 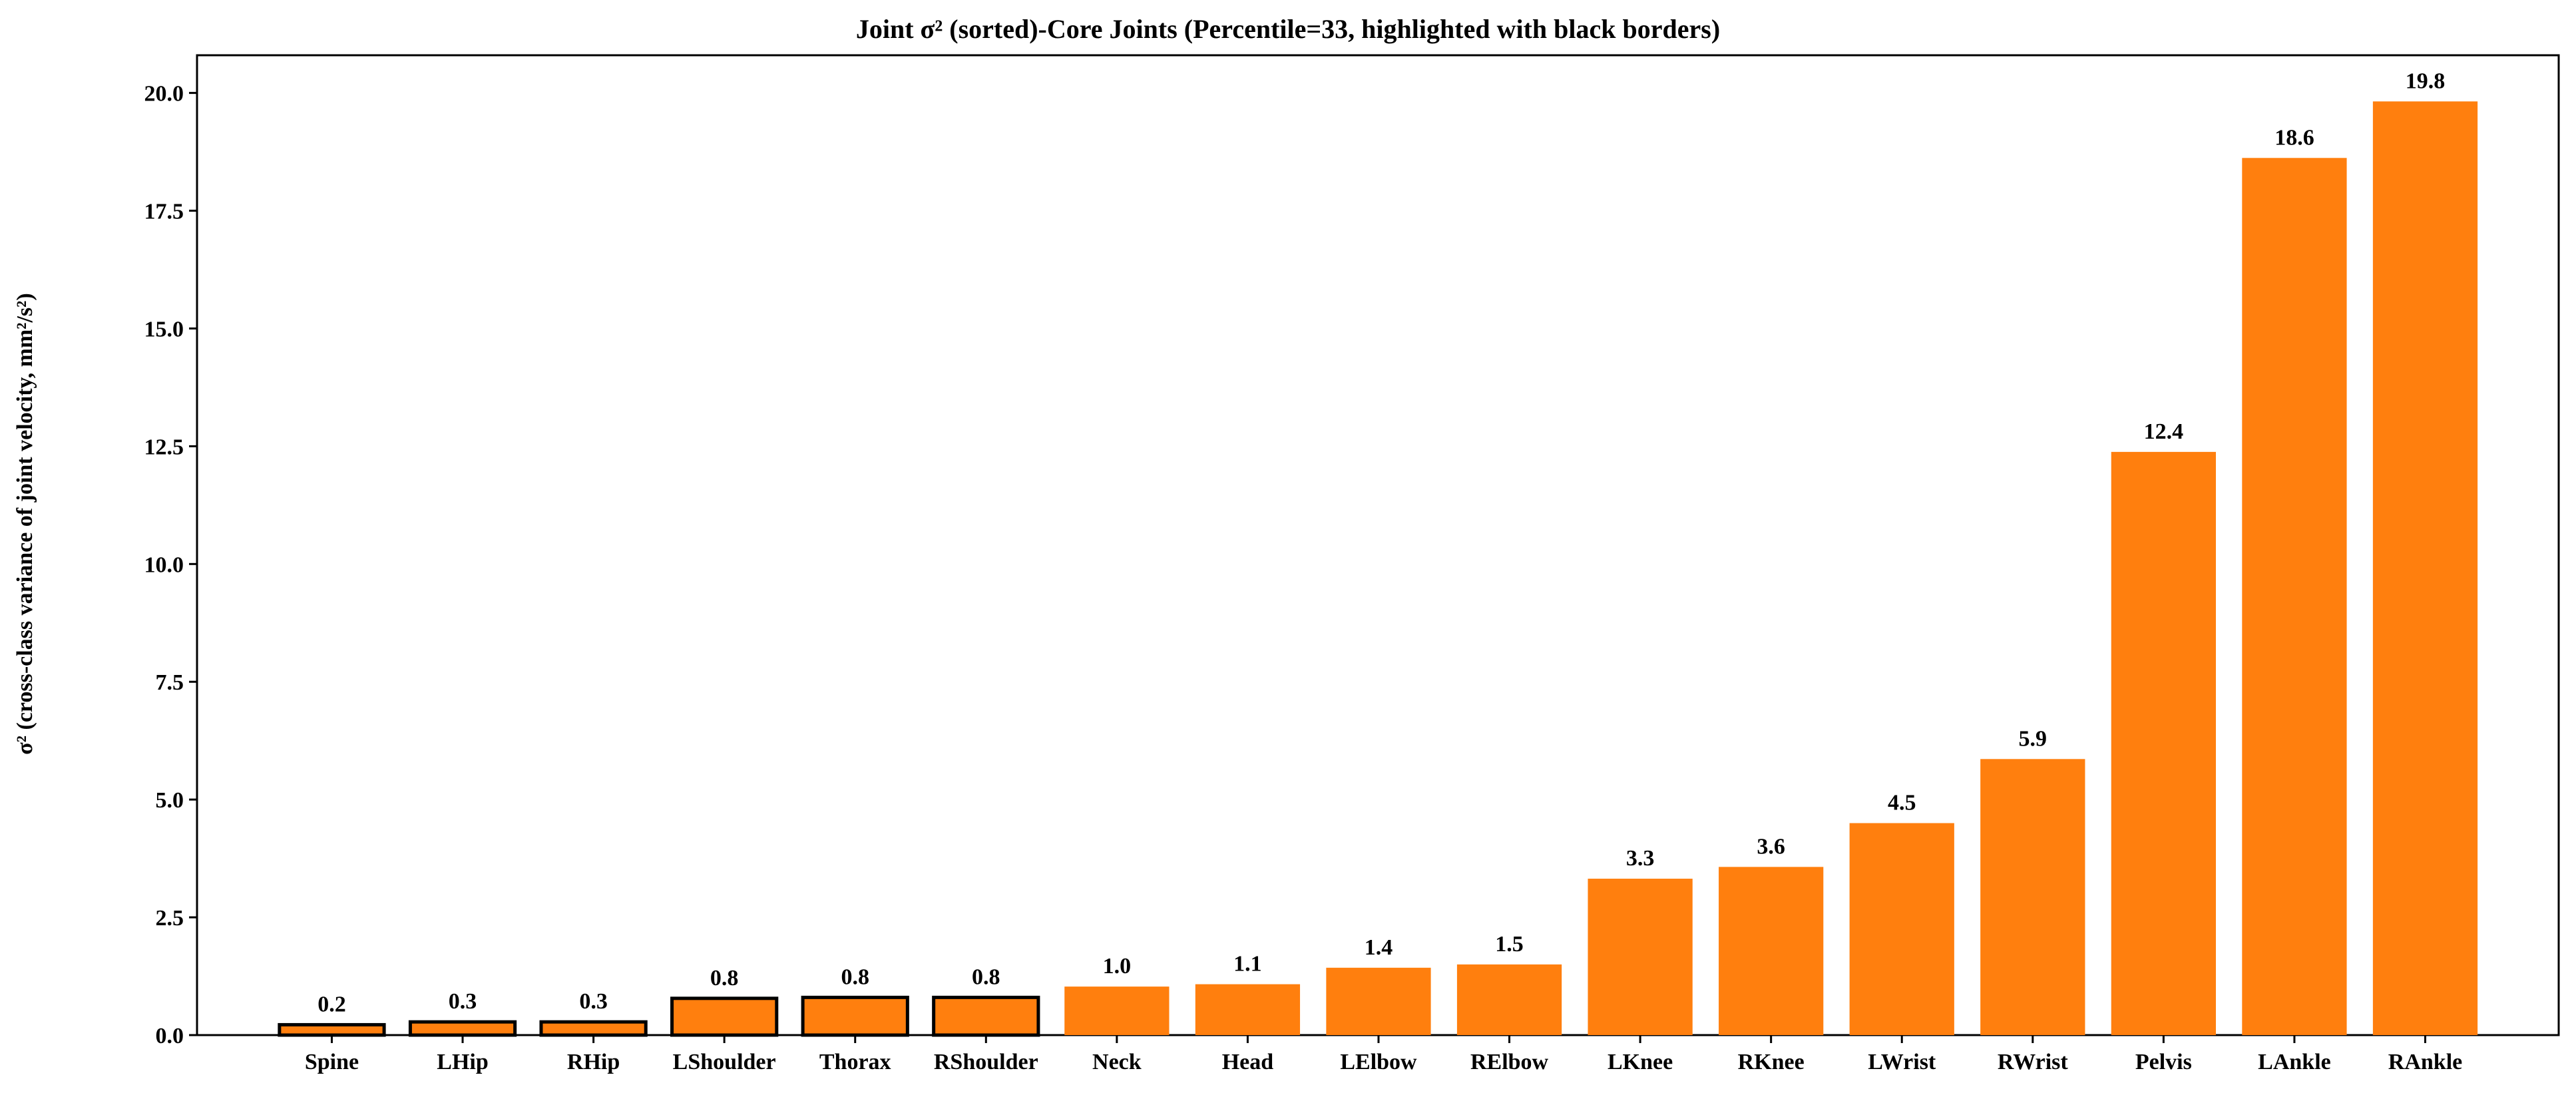 I want to click on bar-value-label: 1.1, so click(x=1247, y=964).